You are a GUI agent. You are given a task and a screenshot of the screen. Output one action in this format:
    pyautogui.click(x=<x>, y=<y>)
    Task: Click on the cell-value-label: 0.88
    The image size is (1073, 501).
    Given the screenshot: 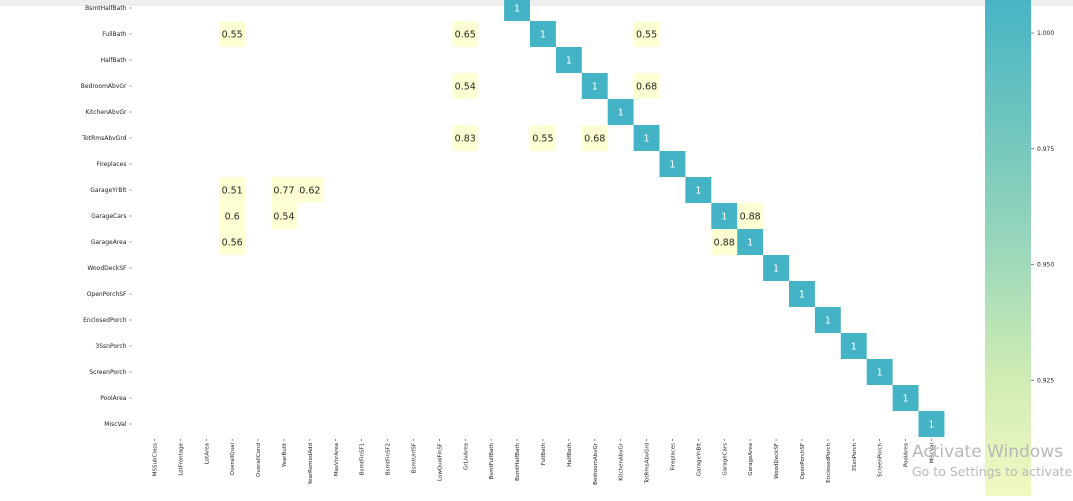 What is the action you would take?
    pyautogui.click(x=724, y=243)
    